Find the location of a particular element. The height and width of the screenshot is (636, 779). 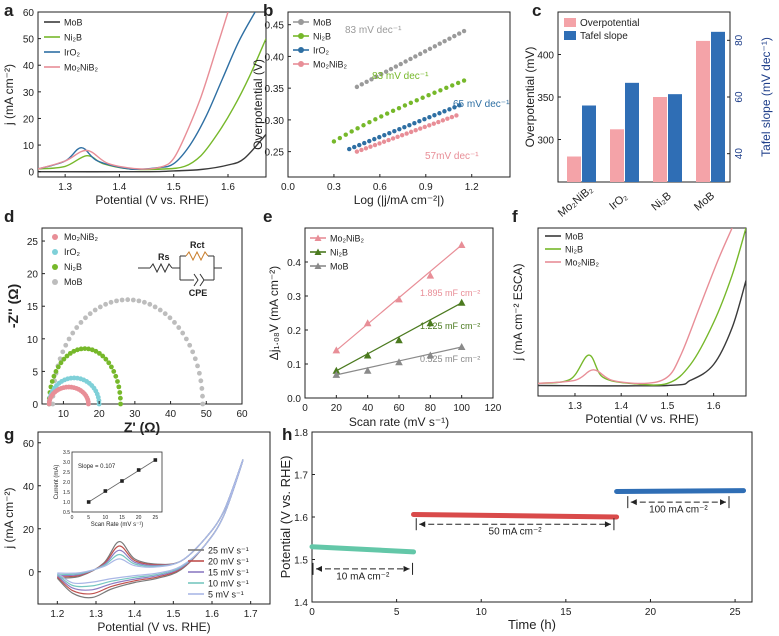

panel-b-ylabel: Overpotential (V) is located at coordinates (258, 104).